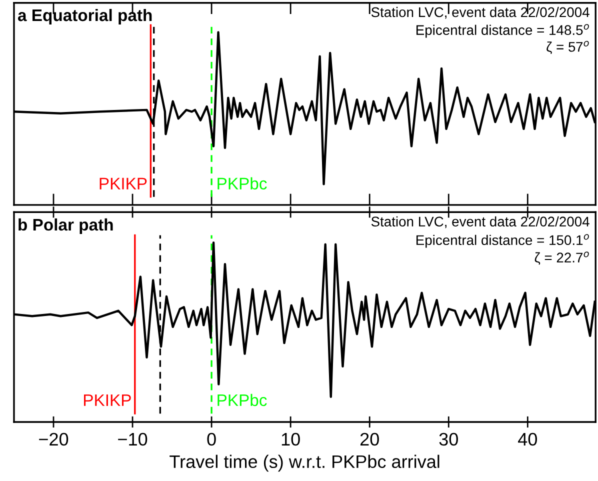  What do you see at coordinates (133, 439) in the screenshot?
I see `x-tick-label: −10` at bounding box center [133, 439].